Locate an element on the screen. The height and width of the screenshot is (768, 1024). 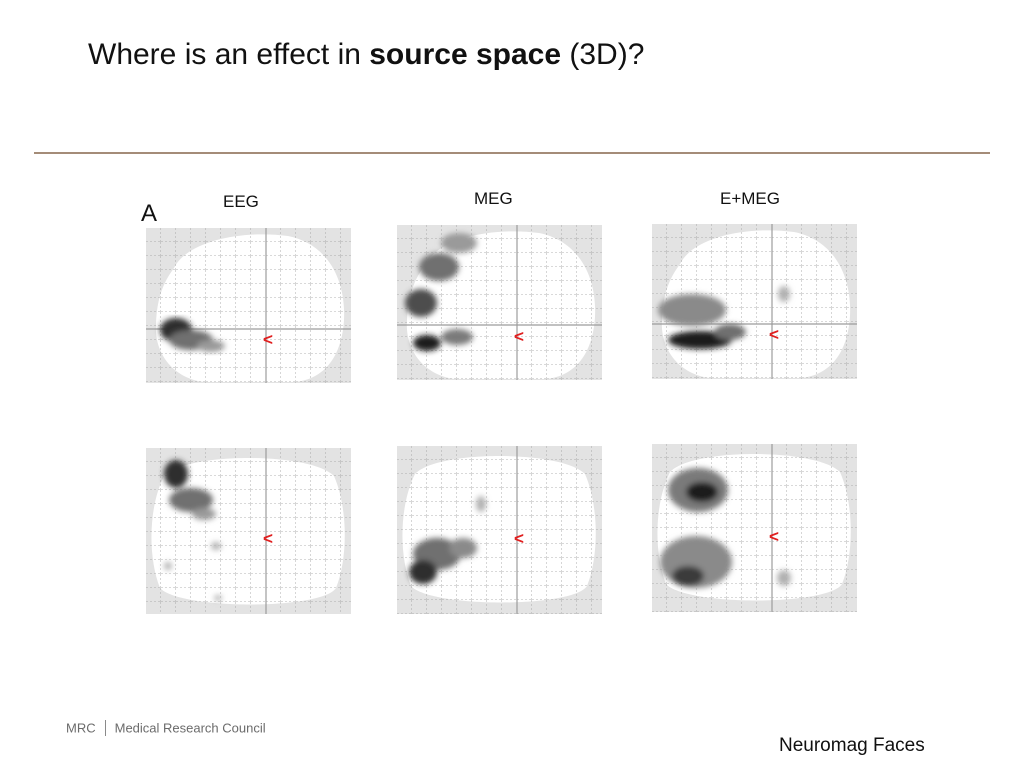
column-label-emeg: E+MEG is located at coordinates (750, 198).